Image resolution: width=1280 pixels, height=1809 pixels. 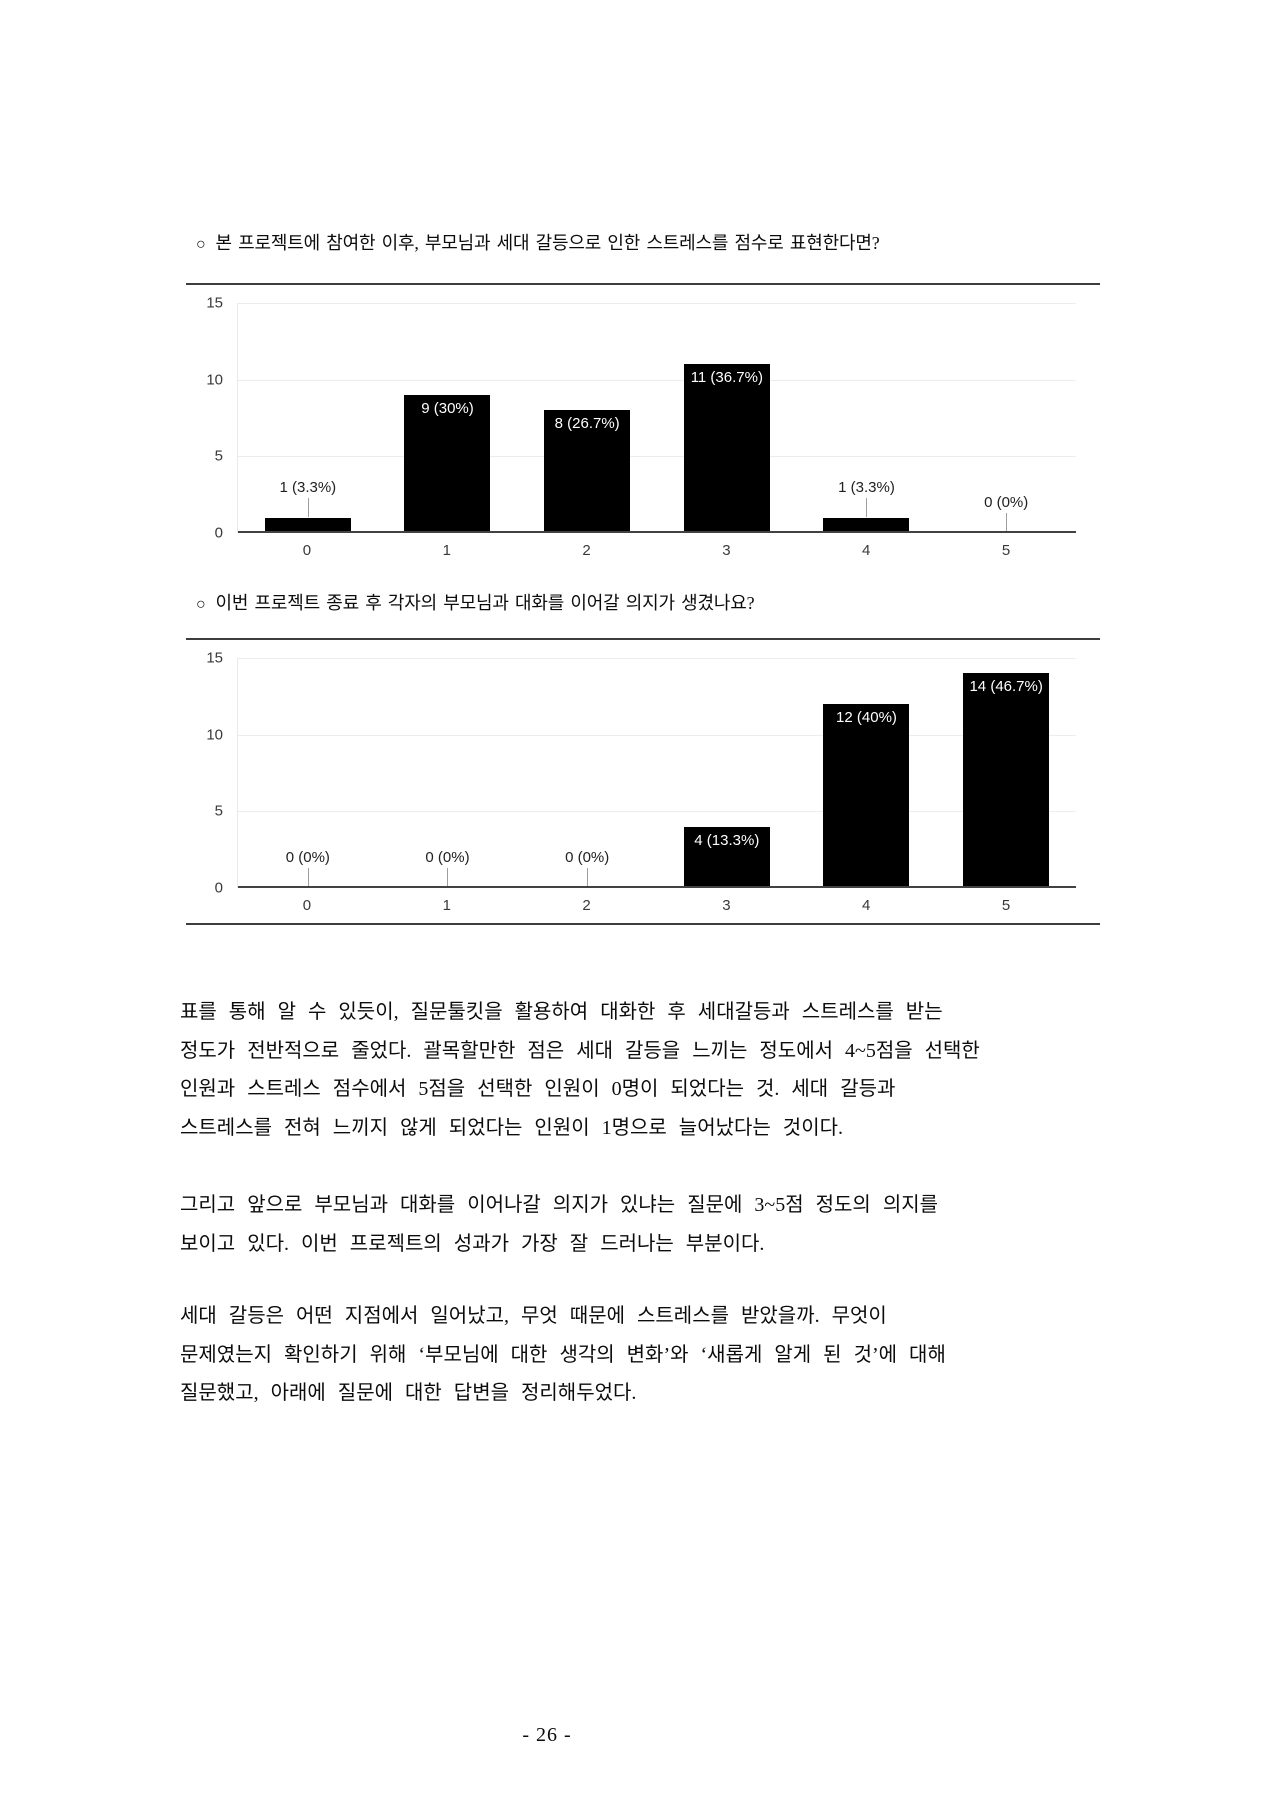 What do you see at coordinates (866, 796) in the screenshot?
I see `bar: 12 (40%)` at bounding box center [866, 796].